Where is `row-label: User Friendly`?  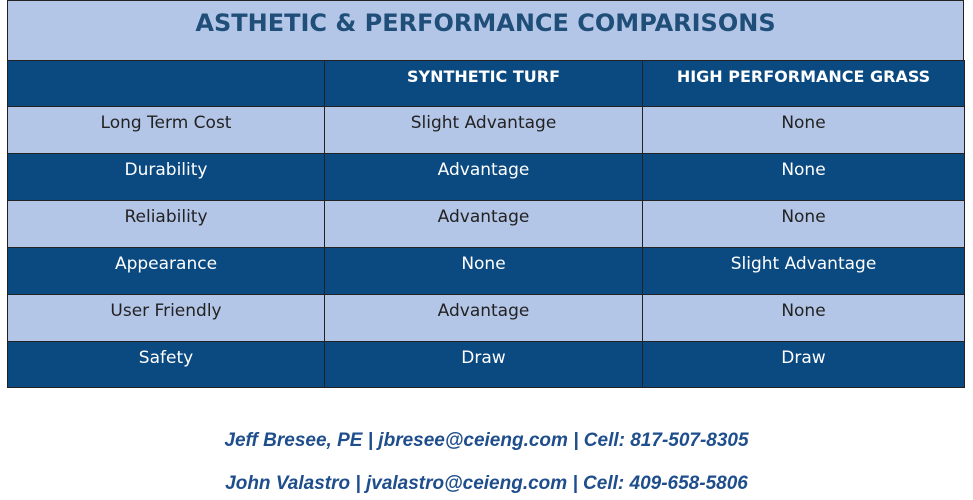
row-label: User Friendly is located at coordinates (166, 318).